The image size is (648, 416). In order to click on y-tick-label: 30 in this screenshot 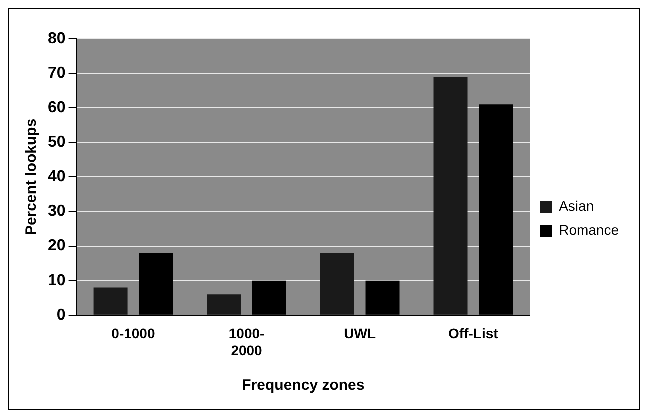, I will do `click(57, 211)`.